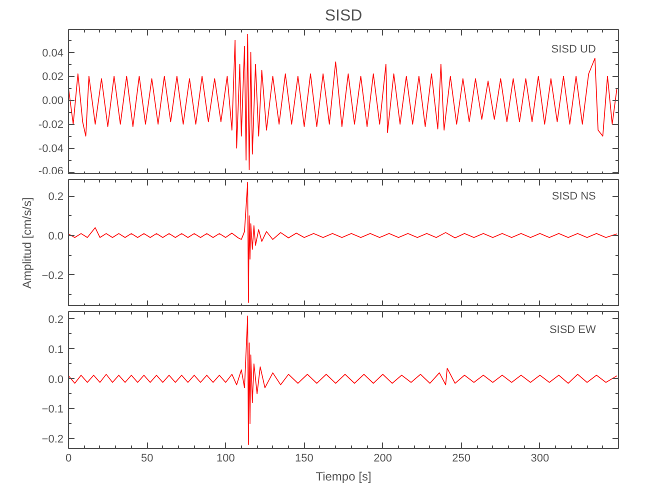 The width and height of the screenshot is (650, 500). What do you see at coordinates (147, 458) in the screenshot?
I see `x-tick-label: 50` at bounding box center [147, 458].